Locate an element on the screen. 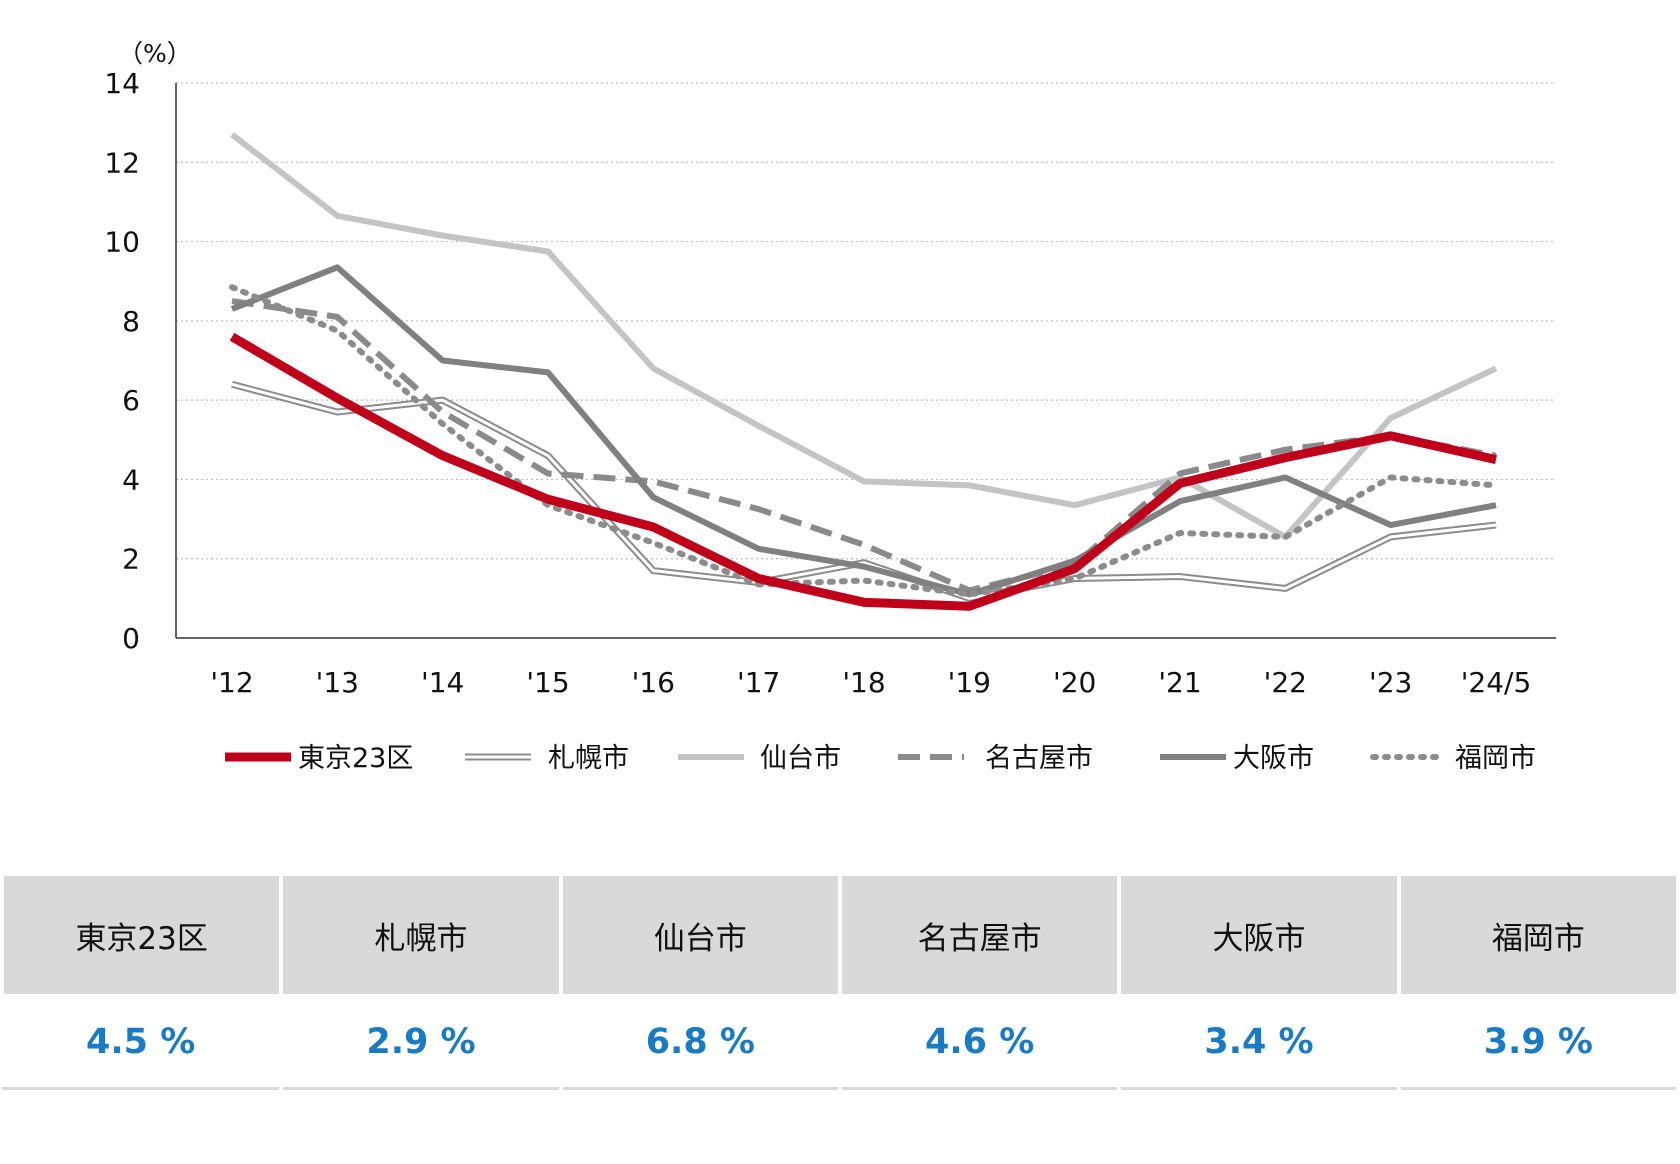 The width and height of the screenshot is (1680, 1164). y-unit-label: （%） is located at coordinates (155, 53).